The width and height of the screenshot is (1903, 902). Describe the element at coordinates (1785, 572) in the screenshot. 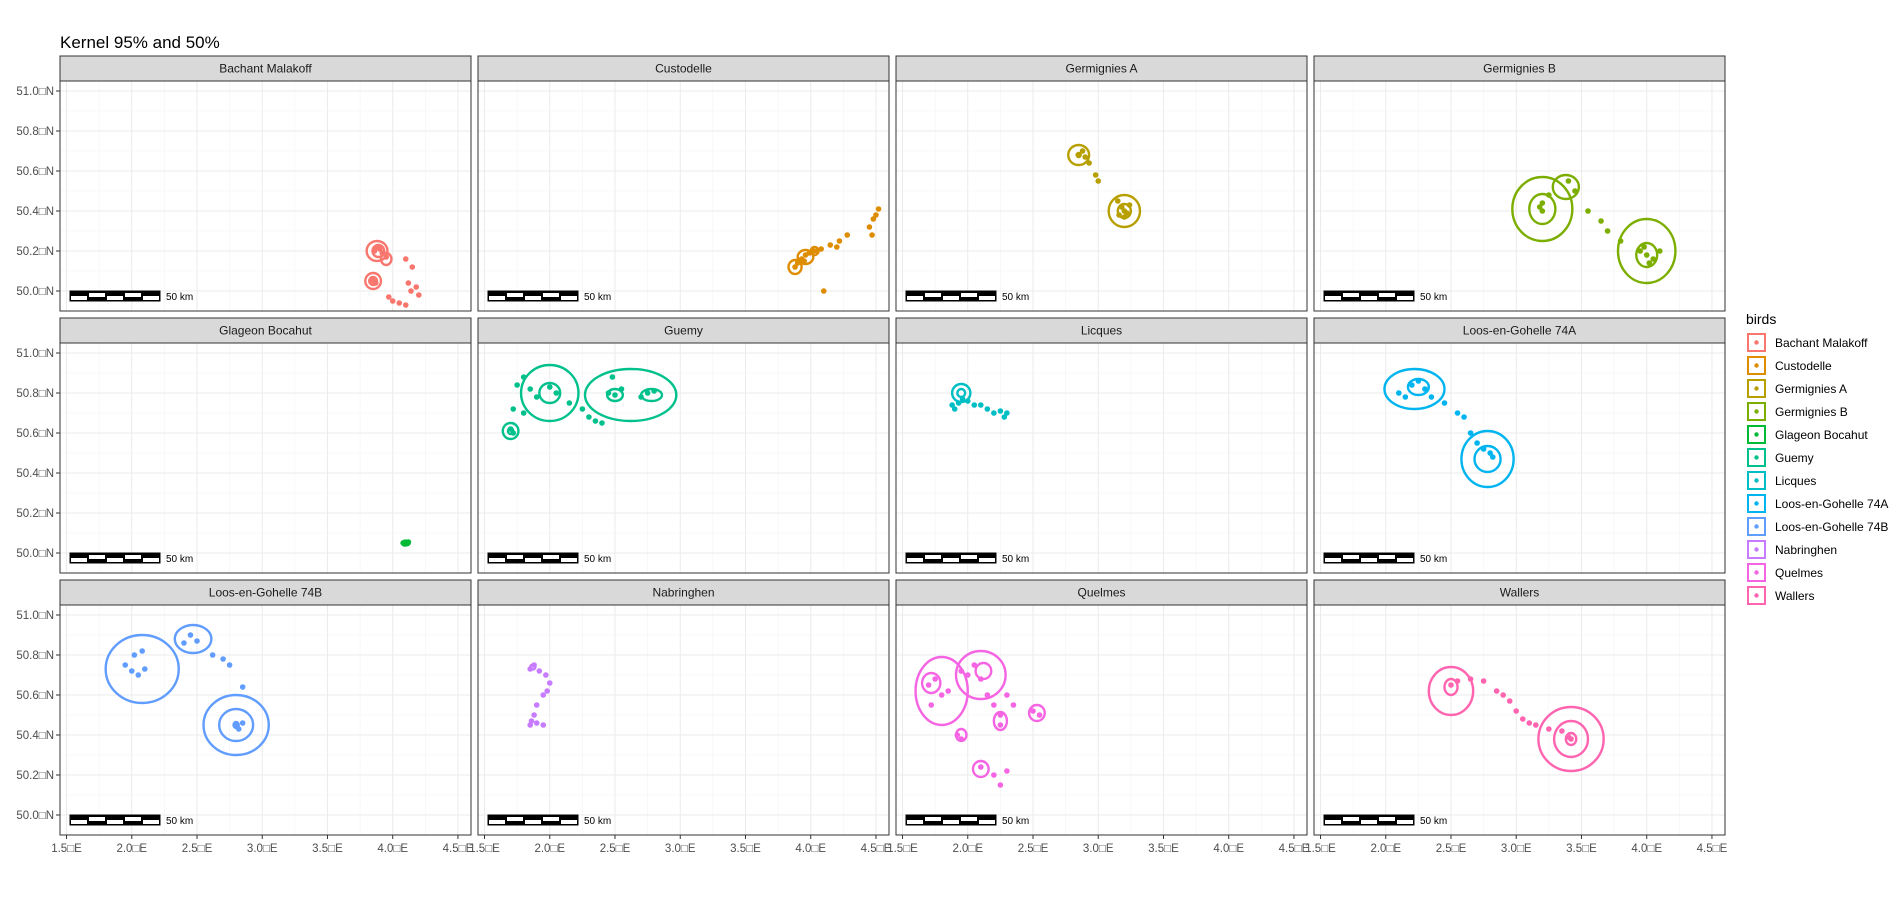

I see `legend-item-quelmes: Quelmes` at that location.